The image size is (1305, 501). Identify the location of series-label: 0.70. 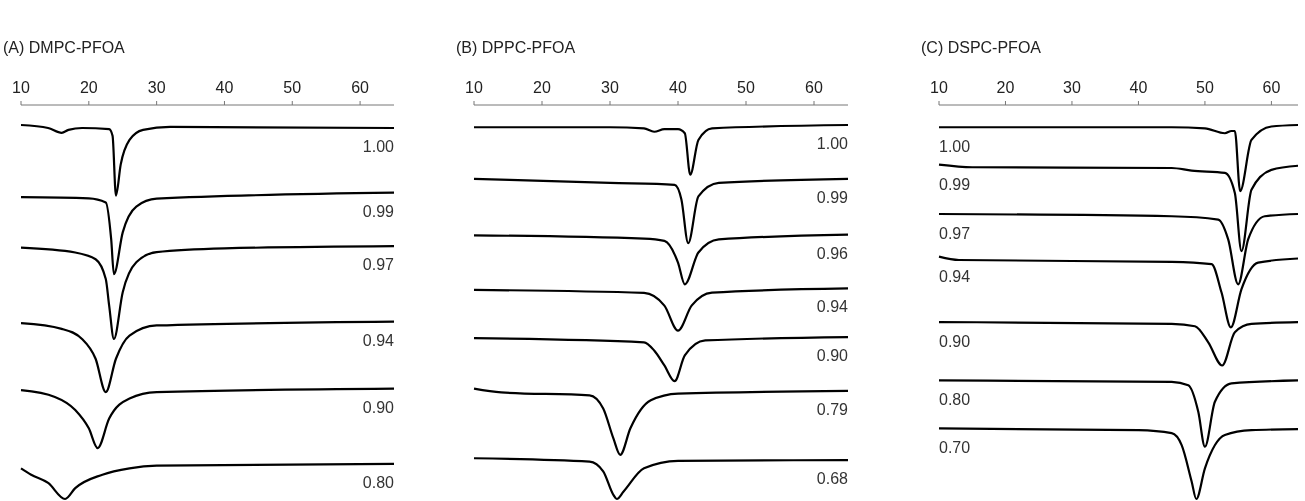
(955, 448).